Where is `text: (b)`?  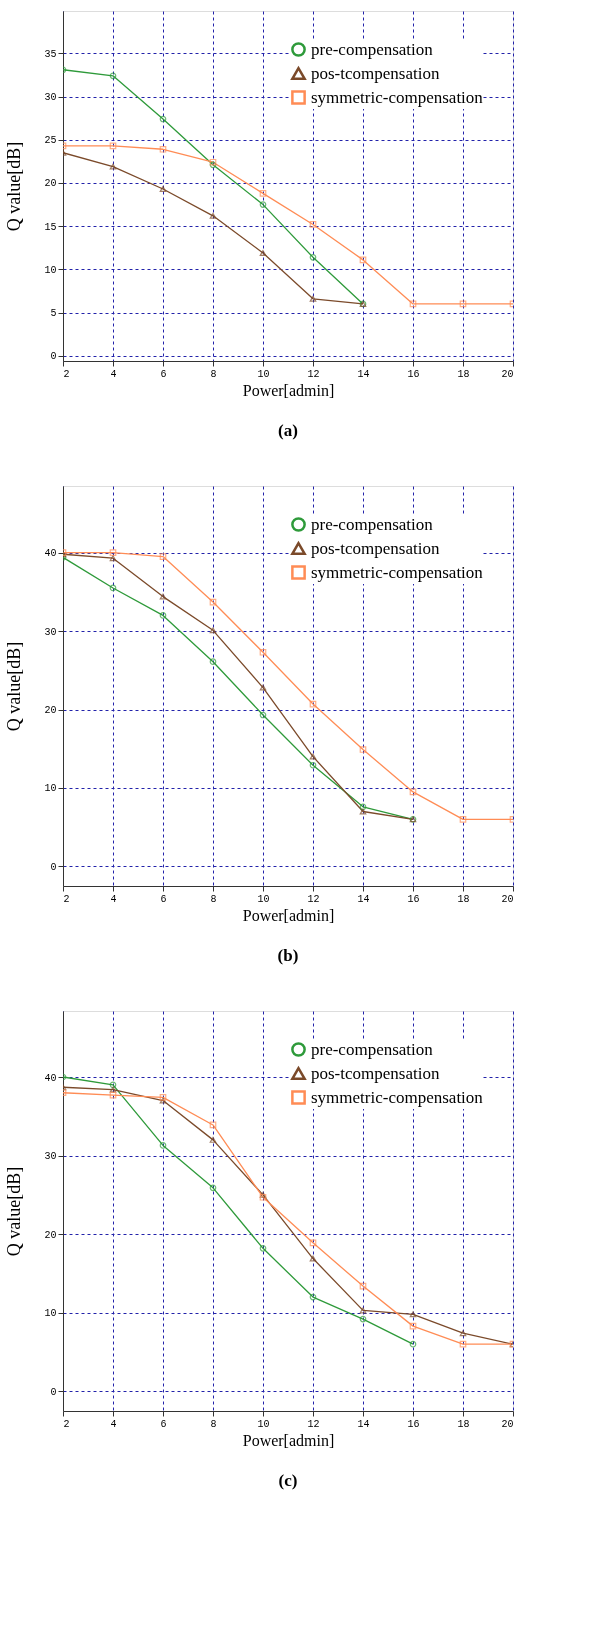
text: (b) is located at coordinates (288, 955).